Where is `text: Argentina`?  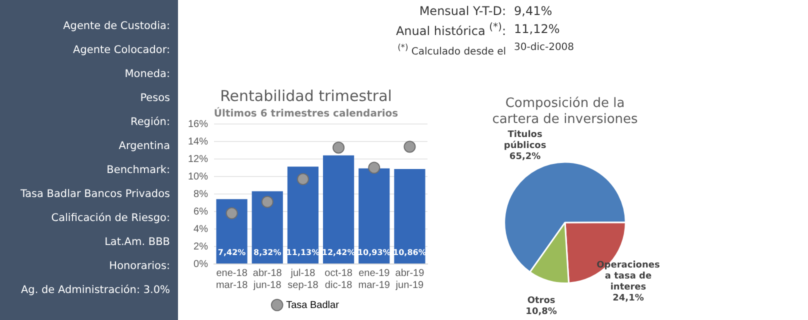 text: Argentina is located at coordinates (144, 146).